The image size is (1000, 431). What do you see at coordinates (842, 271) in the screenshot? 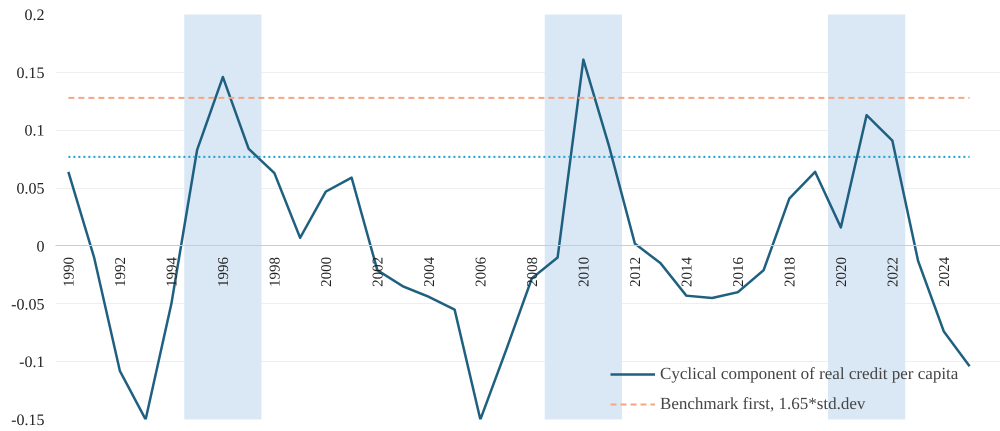
I see `x-tick-label: 2020` at bounding box center [842, 271].